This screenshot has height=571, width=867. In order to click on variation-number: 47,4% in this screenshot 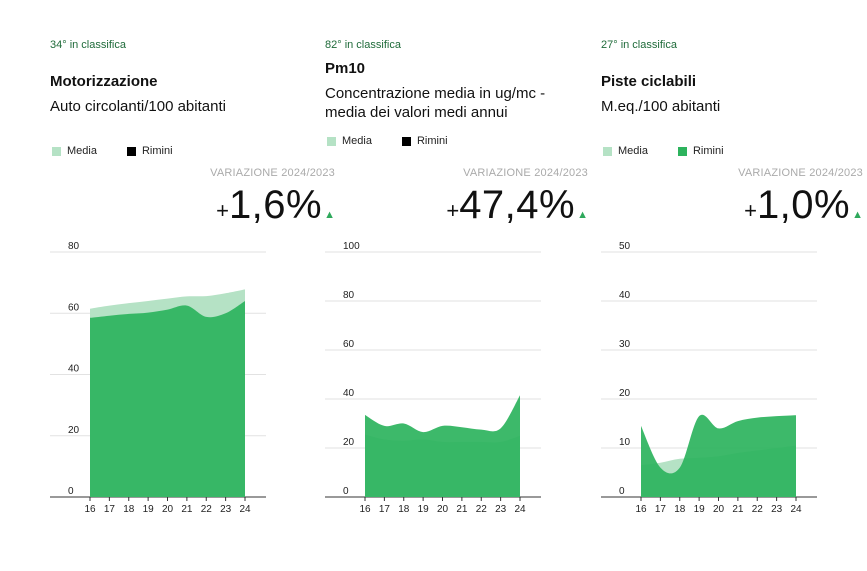, I will do `click(517, 205)`.